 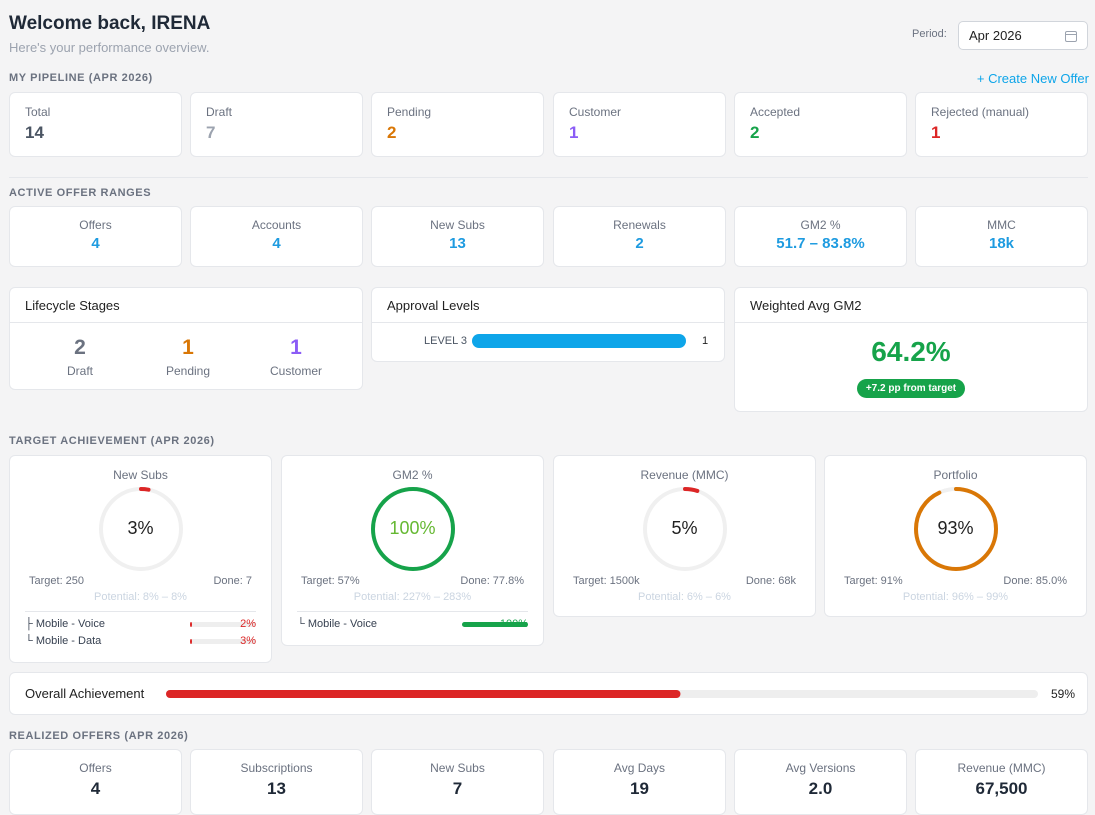 I want to click on potential-text: Potential: 8% – 8%, so click(x=140, y=597).